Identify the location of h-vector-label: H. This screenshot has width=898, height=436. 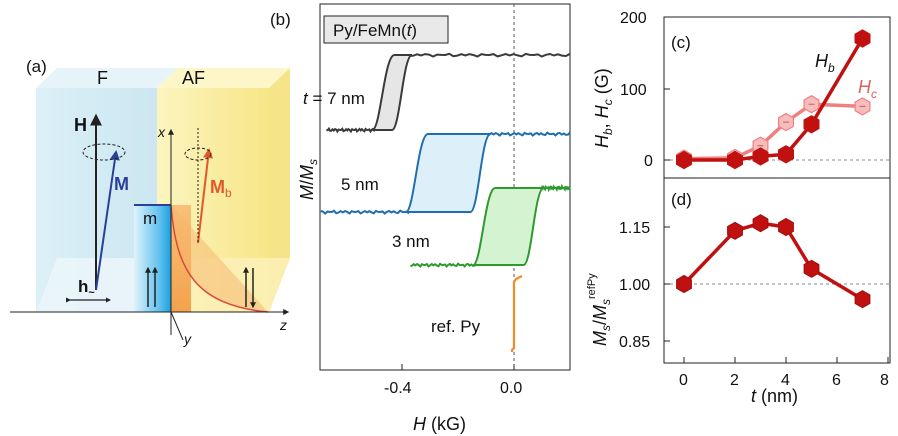
(80, 125).